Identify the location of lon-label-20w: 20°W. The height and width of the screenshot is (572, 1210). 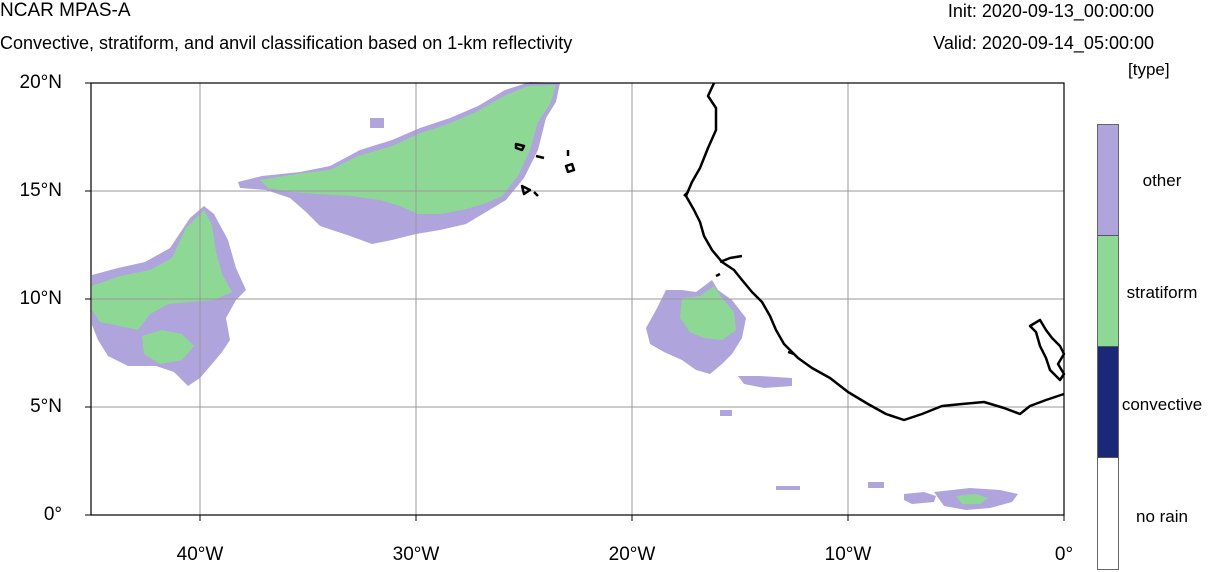
(632, 554).